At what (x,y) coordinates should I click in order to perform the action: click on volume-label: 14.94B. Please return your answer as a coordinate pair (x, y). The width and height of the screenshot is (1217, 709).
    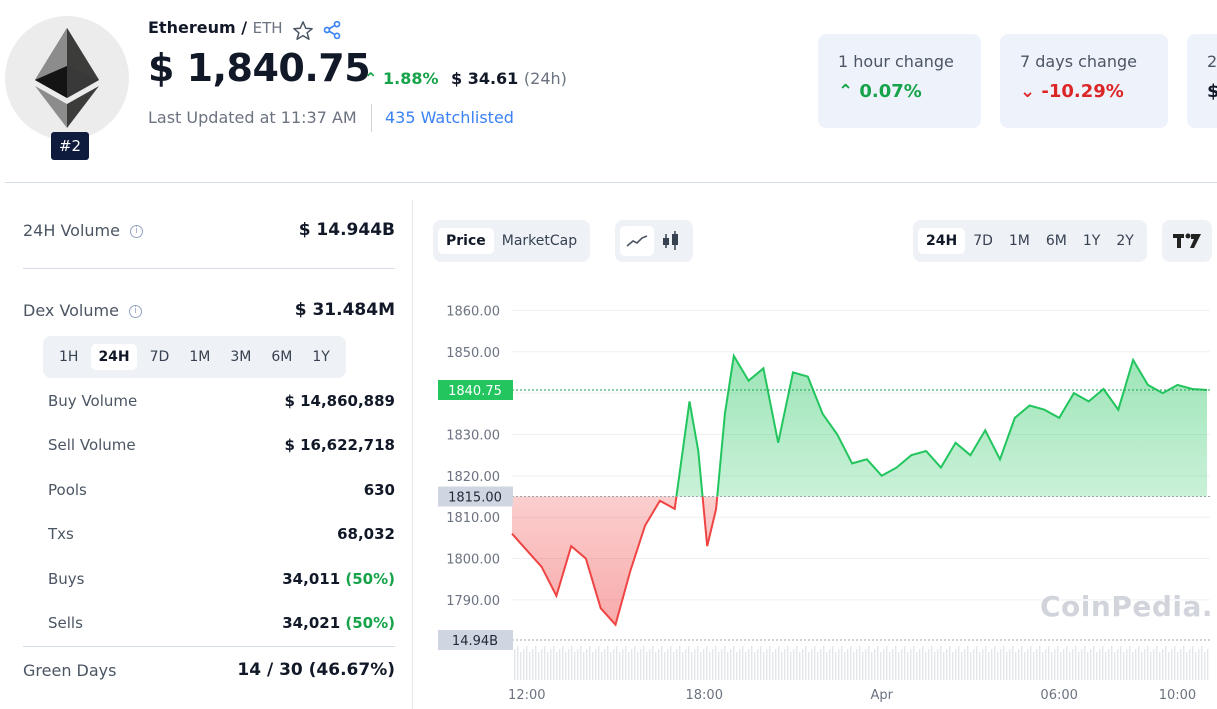
    Looking at the image, I should click on (475, 641).